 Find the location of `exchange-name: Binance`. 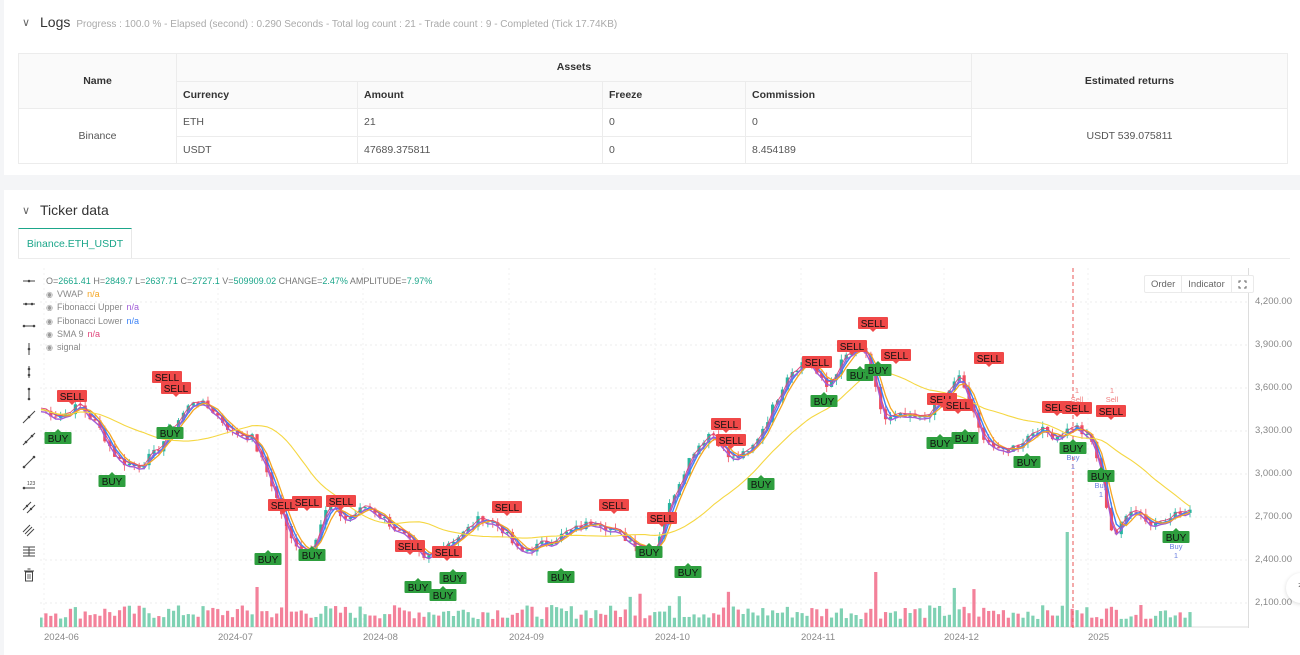

exchange-name: Binance is located at coordinates (97, 136).